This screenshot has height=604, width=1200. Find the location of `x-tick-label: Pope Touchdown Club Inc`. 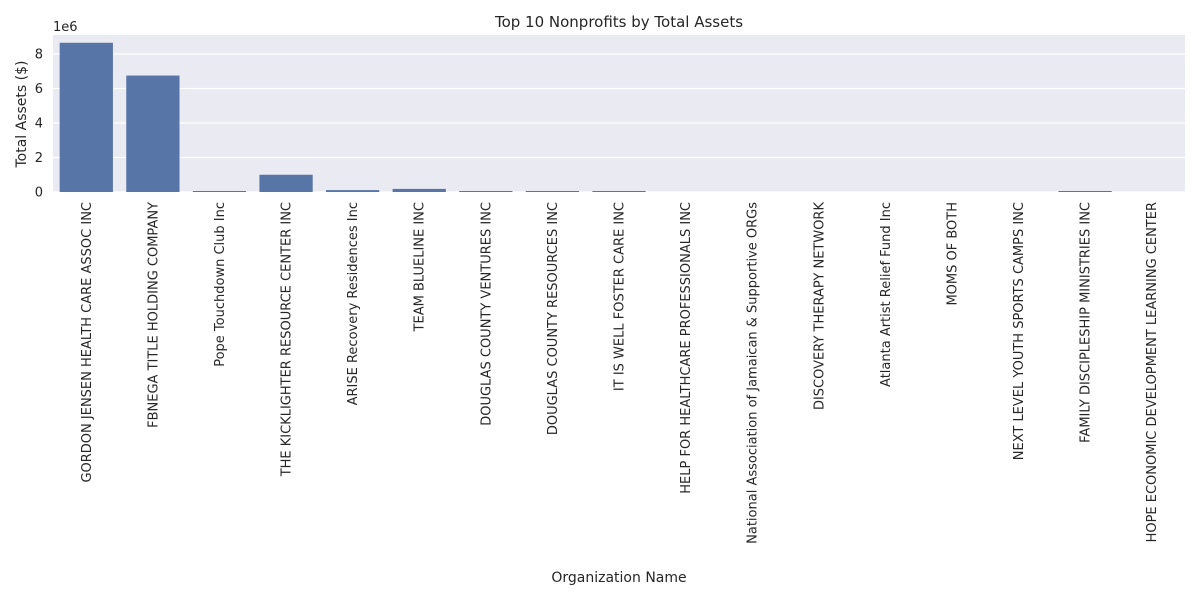

x-tick-label: Pope Touchdown Club Inc is located at coordinates (220, 284).